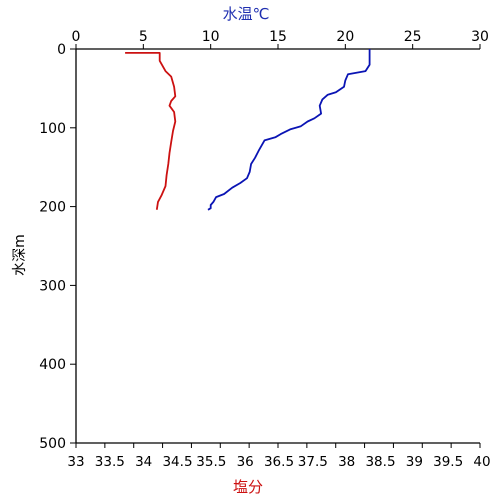 This screenshot has width=500, height=504. Describe the element at coordinates (346, 462) in the screenshot. I see `bottom-tick-label: 38` at that location.